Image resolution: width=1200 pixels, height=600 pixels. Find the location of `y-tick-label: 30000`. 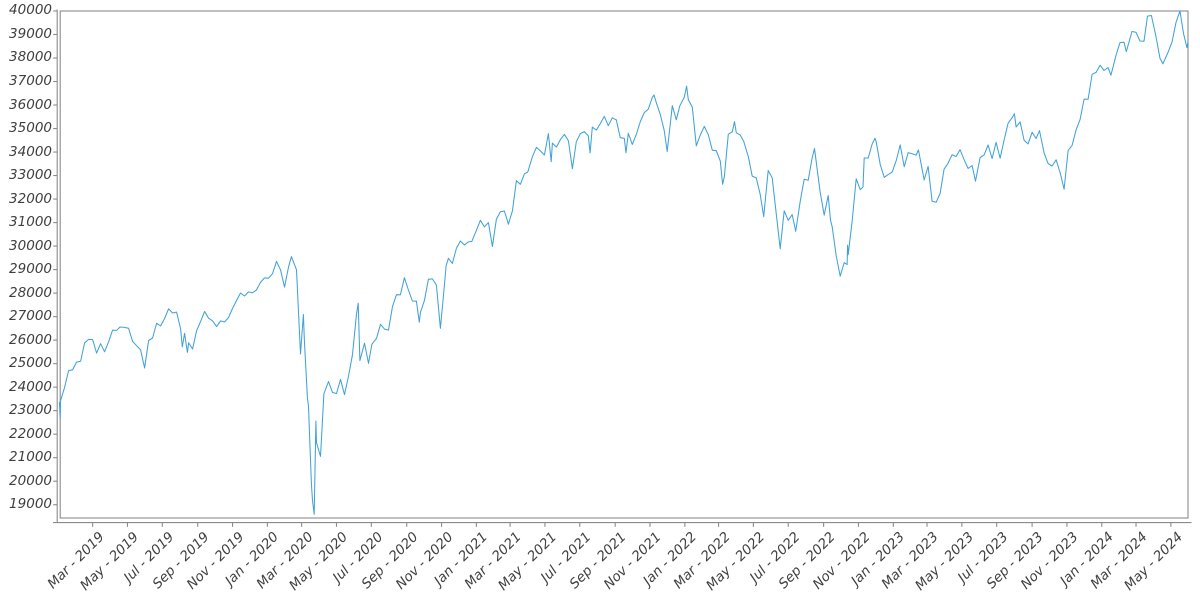

y-tick-label: 30000 is located at coordinates (30, 245).